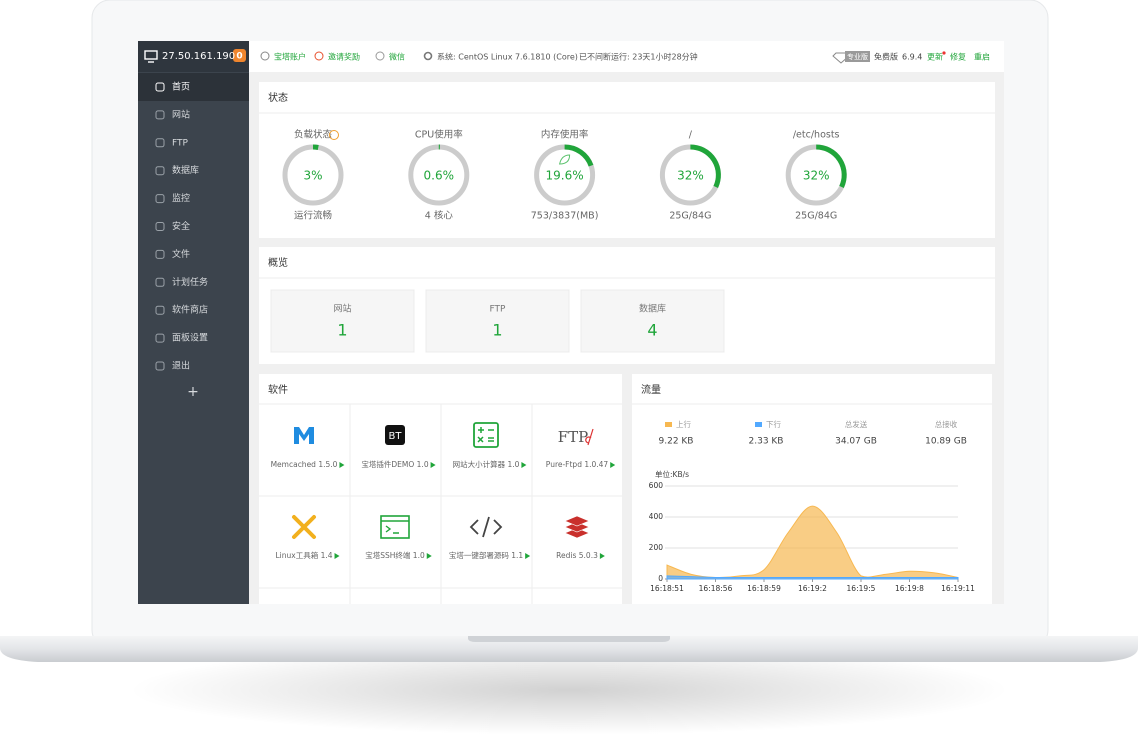 Image resolution: width=1138 pixels, height=751 pixels. Describe the element at coordinates (507, 57) in the screenshot. I see `system-info: 系统: CentOS Linux 7.6.1810 (Core)` at that location.